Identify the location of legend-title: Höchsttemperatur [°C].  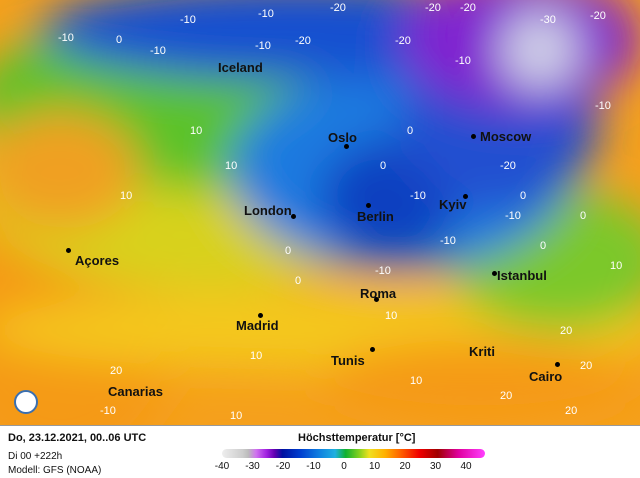
(357, 438).